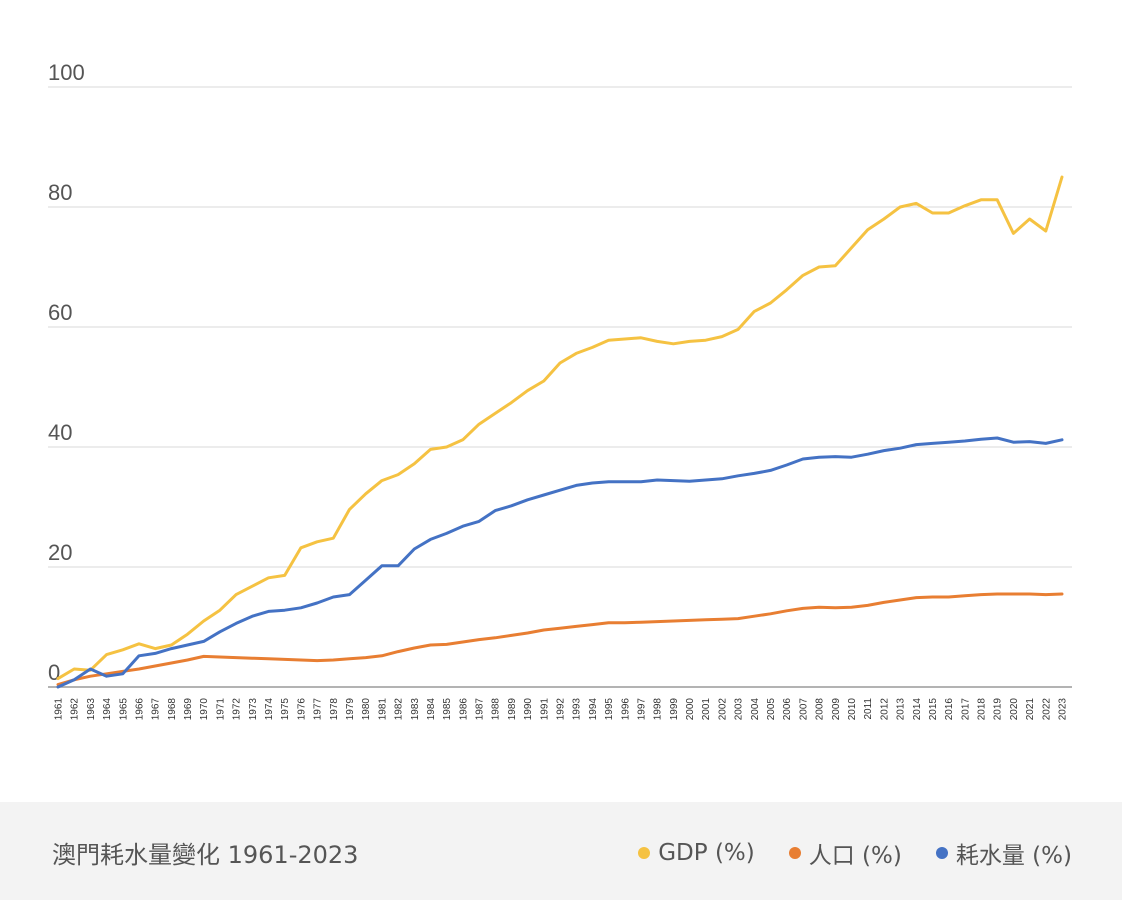  I want to click on x-tick-label: 1974, so click(269, 709).